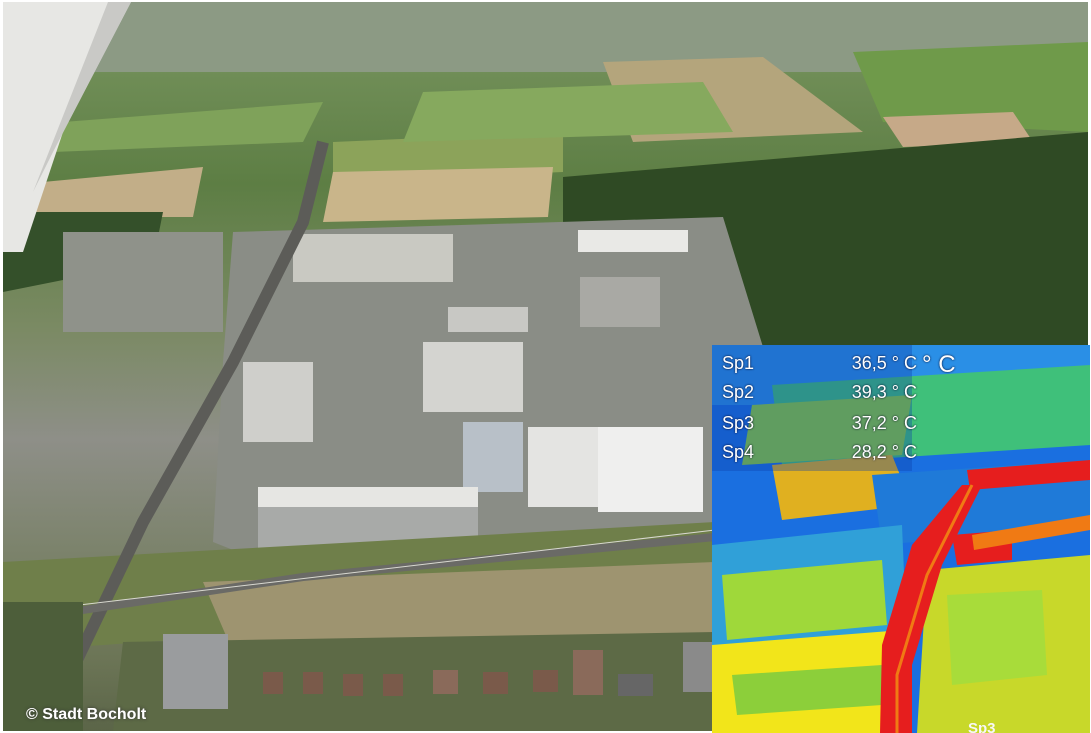 The image size is (1091, 733). I want to click on spot-temperature: 37,2 ° C, so click(884, 423).